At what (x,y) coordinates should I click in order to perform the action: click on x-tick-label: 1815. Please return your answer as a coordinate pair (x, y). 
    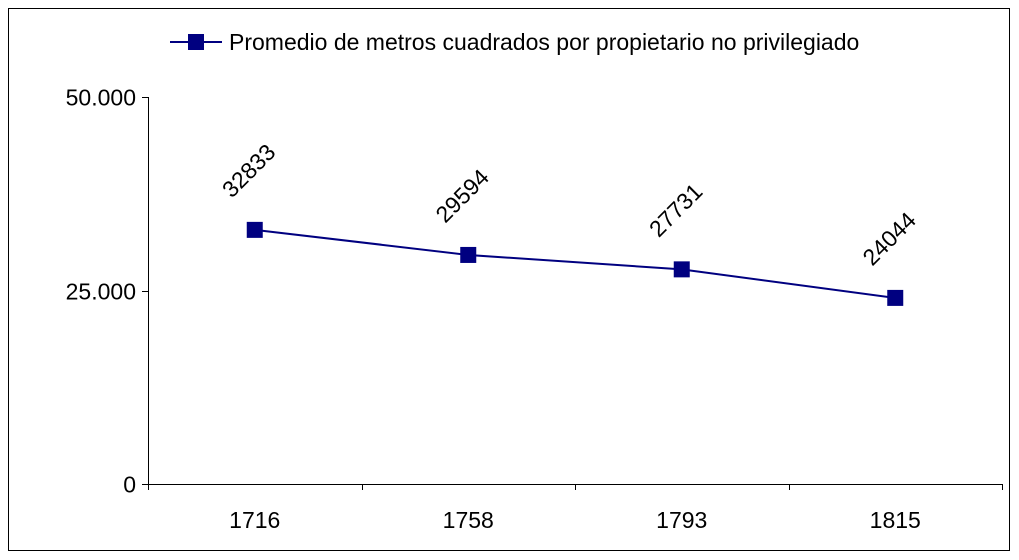
    Looking at the image, I should click on (895, 520).